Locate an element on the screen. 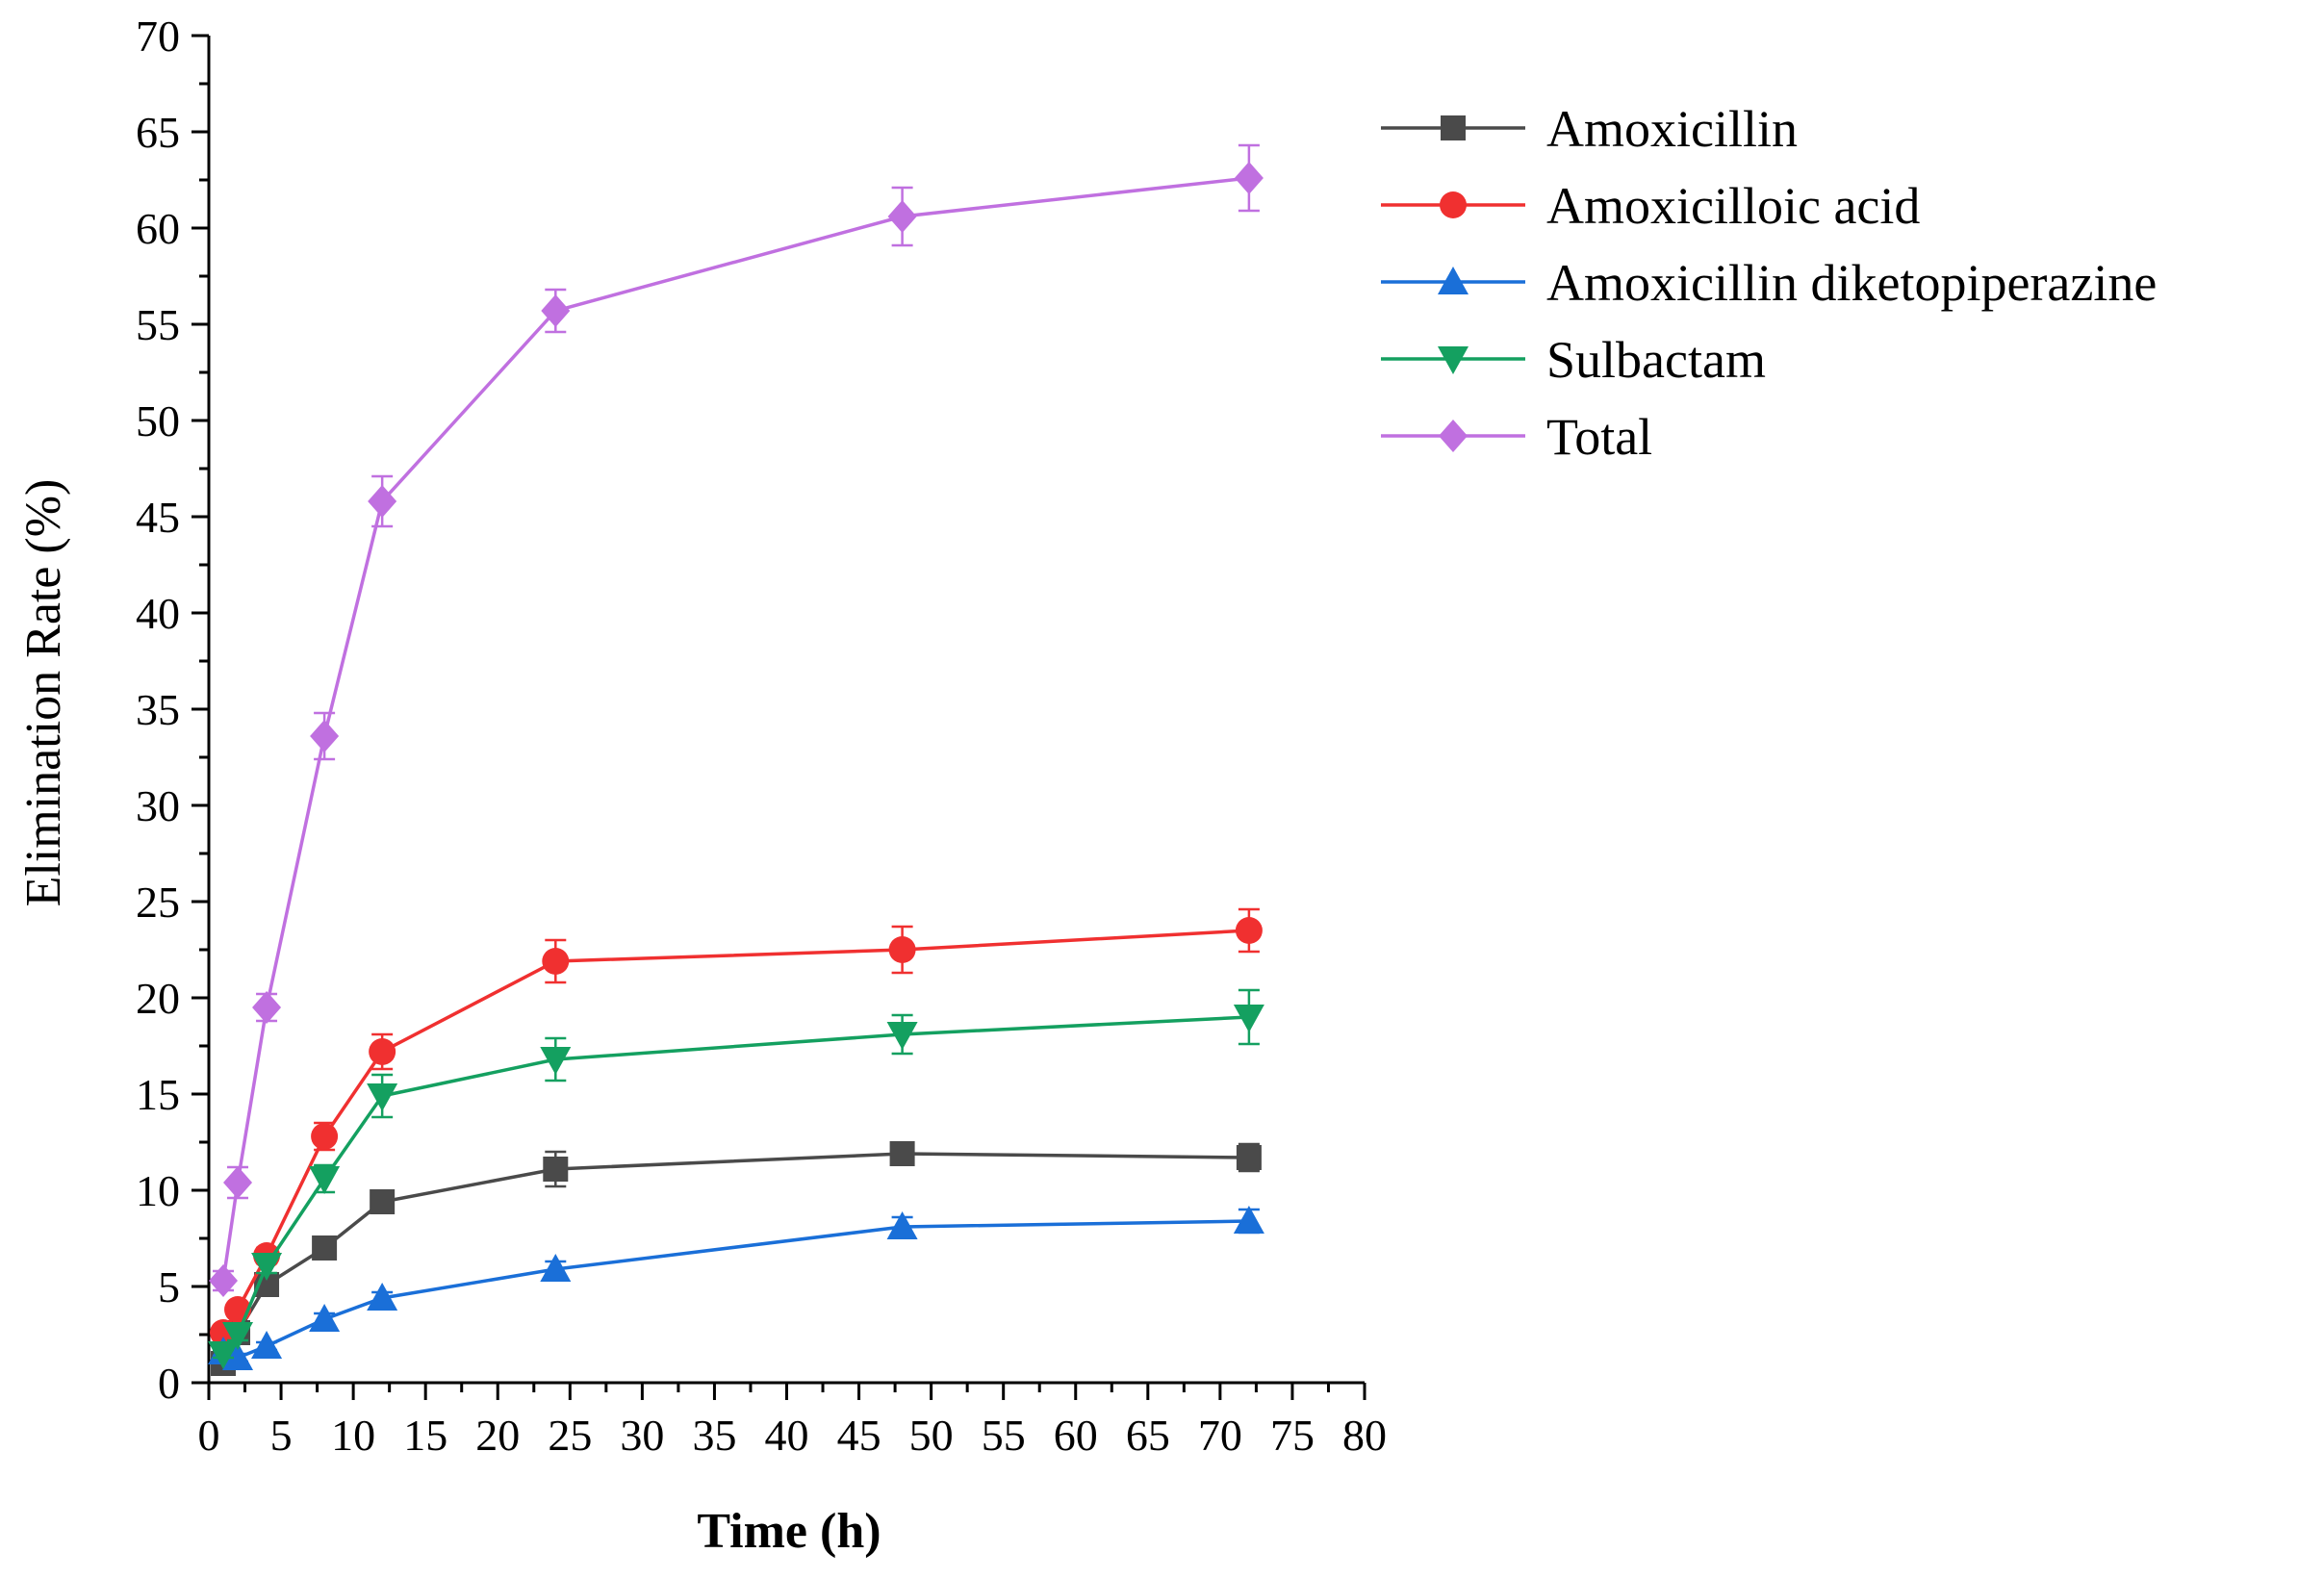 This screenshot has width=2324, height=1579. series-sulbactam is located at coordinates (736, 1178).